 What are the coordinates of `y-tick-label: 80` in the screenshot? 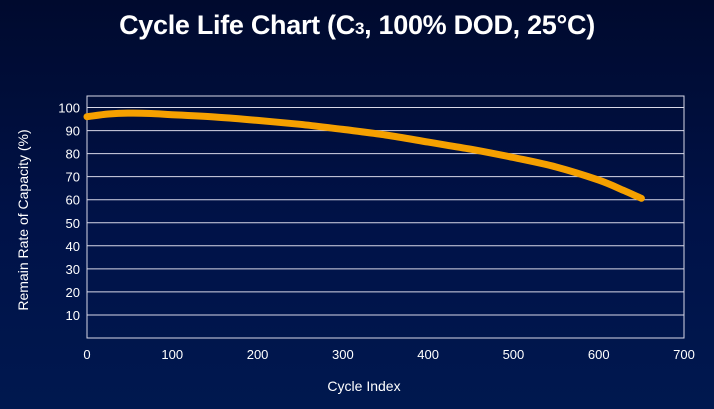 It's located at (73, 154).